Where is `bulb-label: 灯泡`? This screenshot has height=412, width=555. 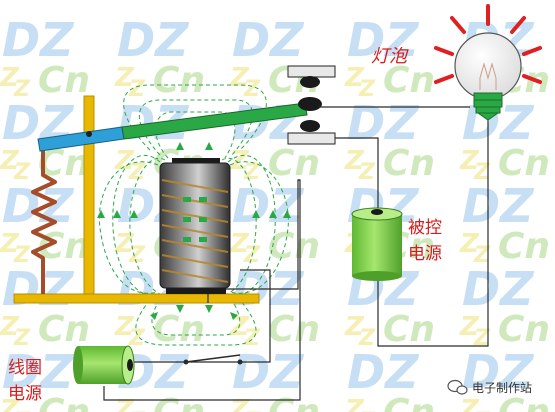 bulb-label: 灯泡 is located at coordinates (390, 56).